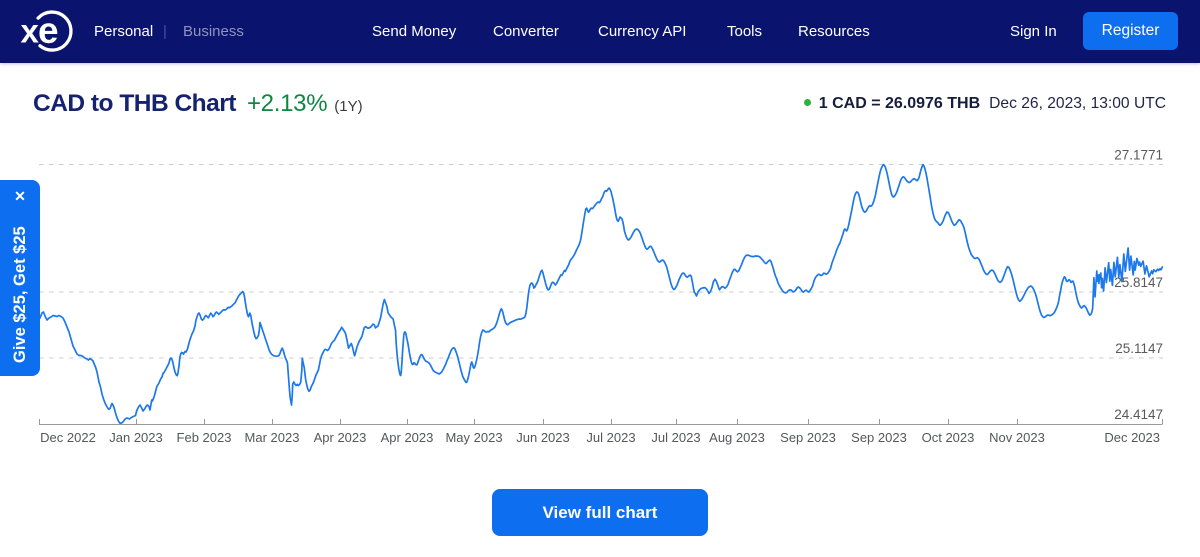 The height and width of the screenshot is (557, 1200). I want to click on svg-text: Oct 2023, so click(948, 437).